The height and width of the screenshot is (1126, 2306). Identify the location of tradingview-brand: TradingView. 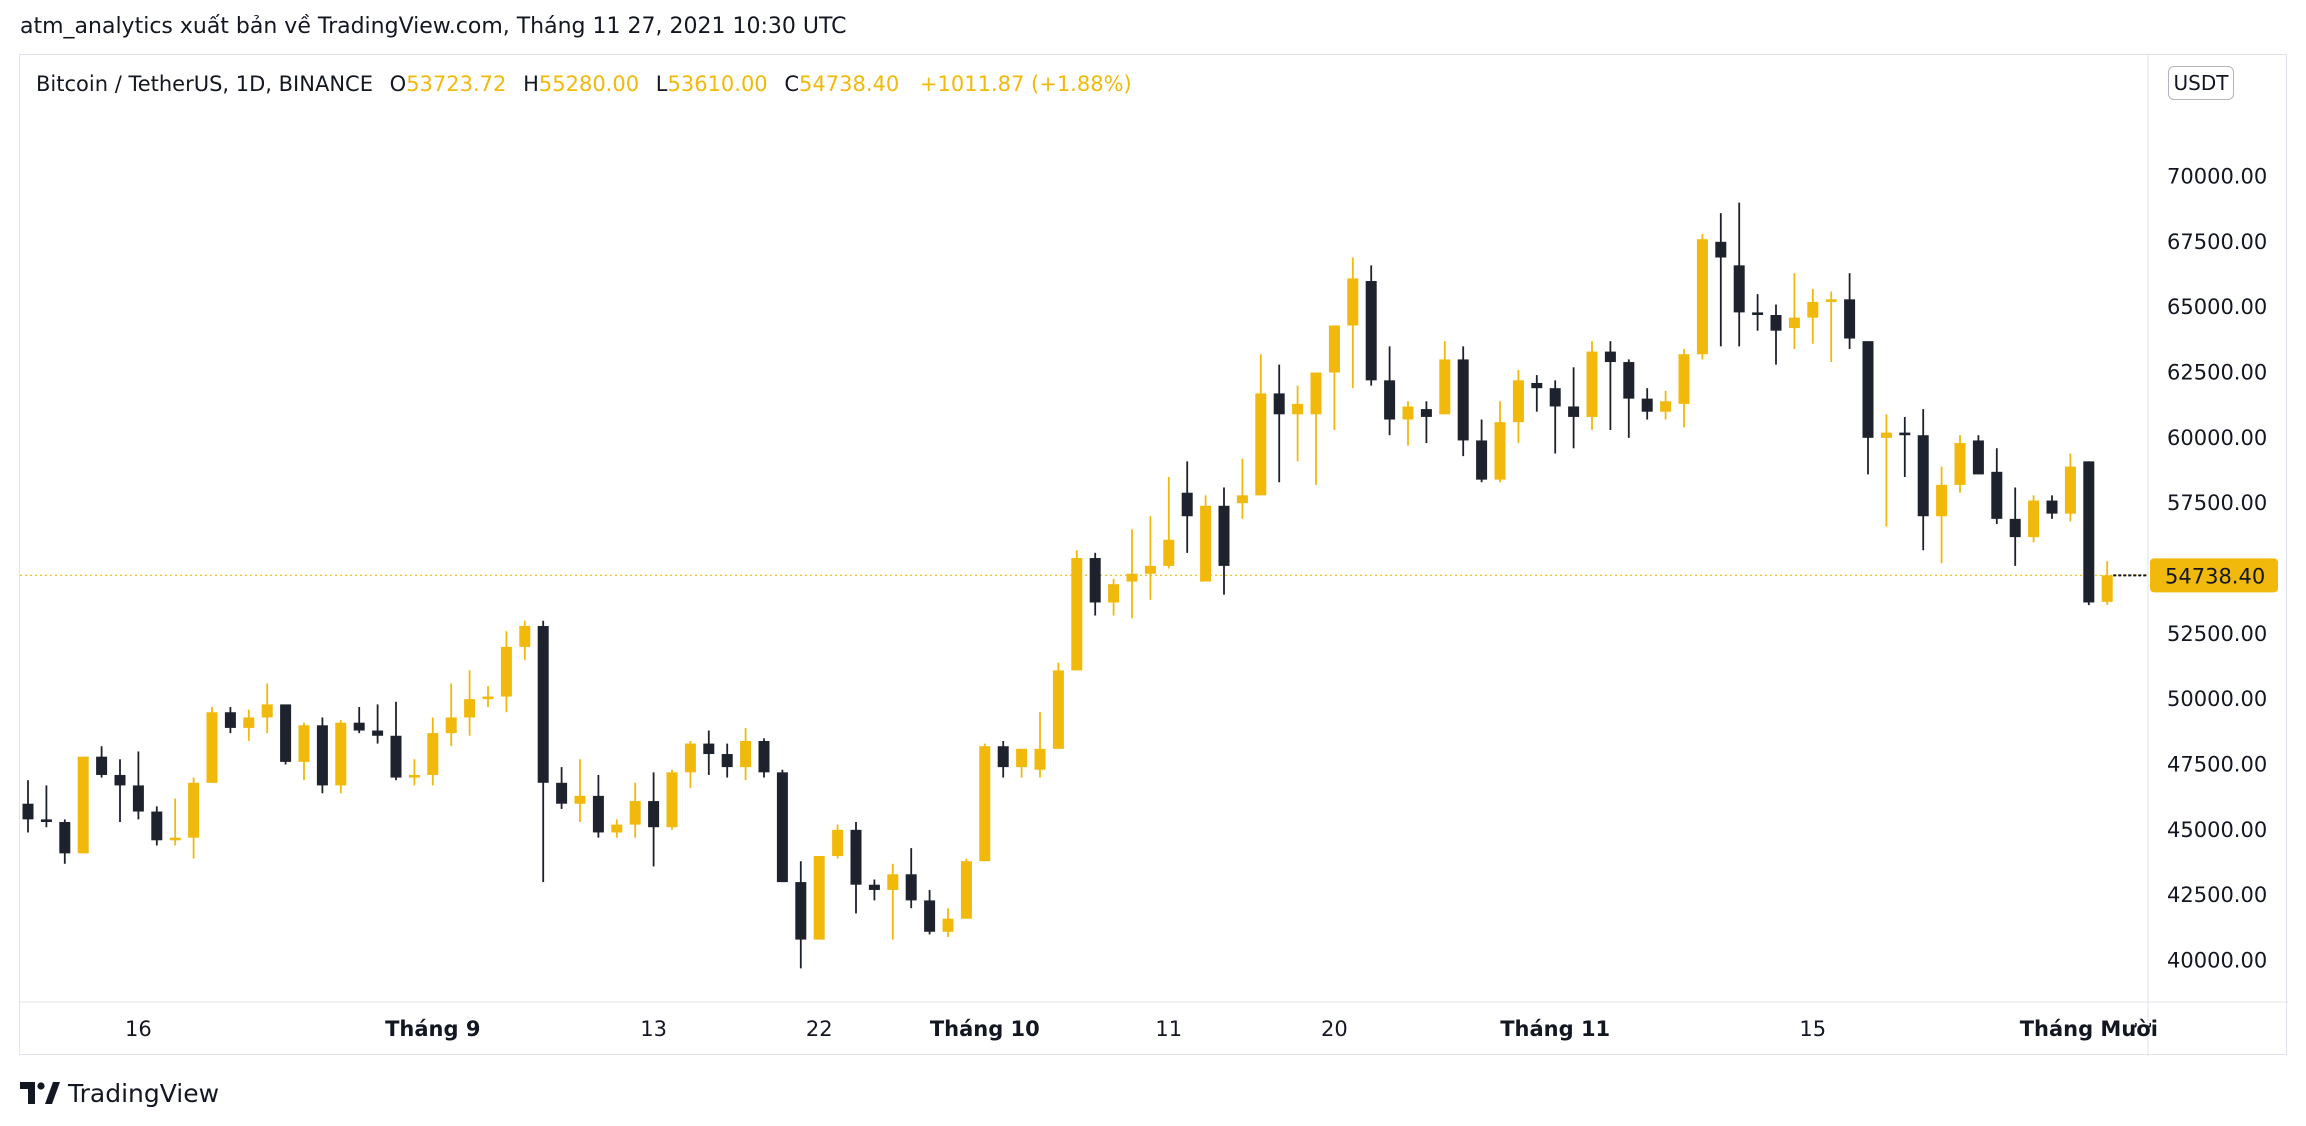
(119, 1093).